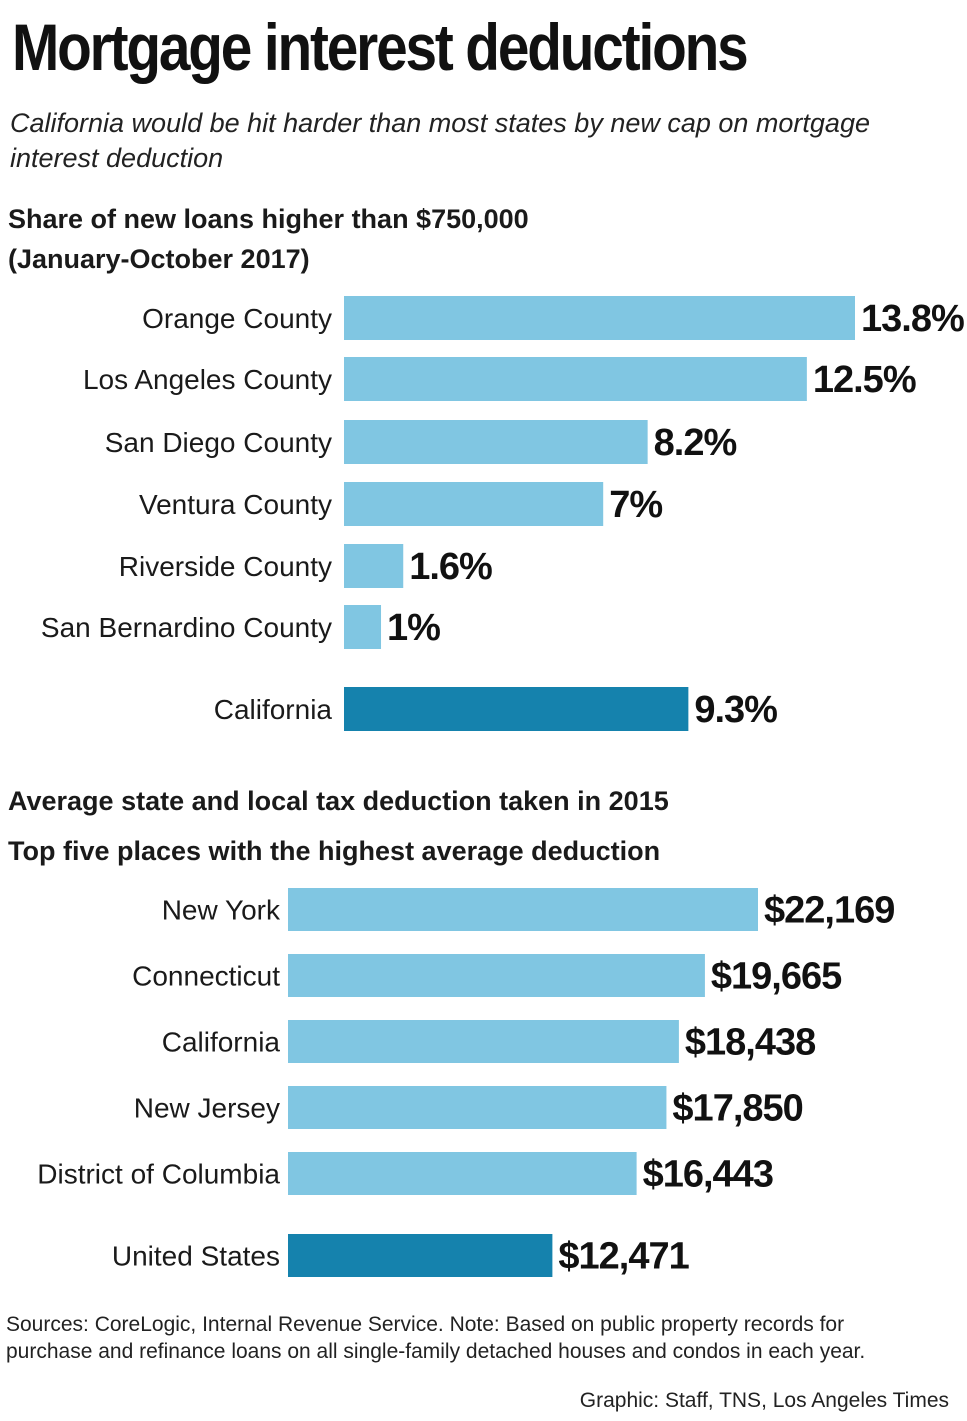 This screenshot has width=967, height=1421. What do you see at coordinates (380, 47) in the screenshot?
I see `page-title: Mortgage interest deductions` at bounding box center [380, 47].